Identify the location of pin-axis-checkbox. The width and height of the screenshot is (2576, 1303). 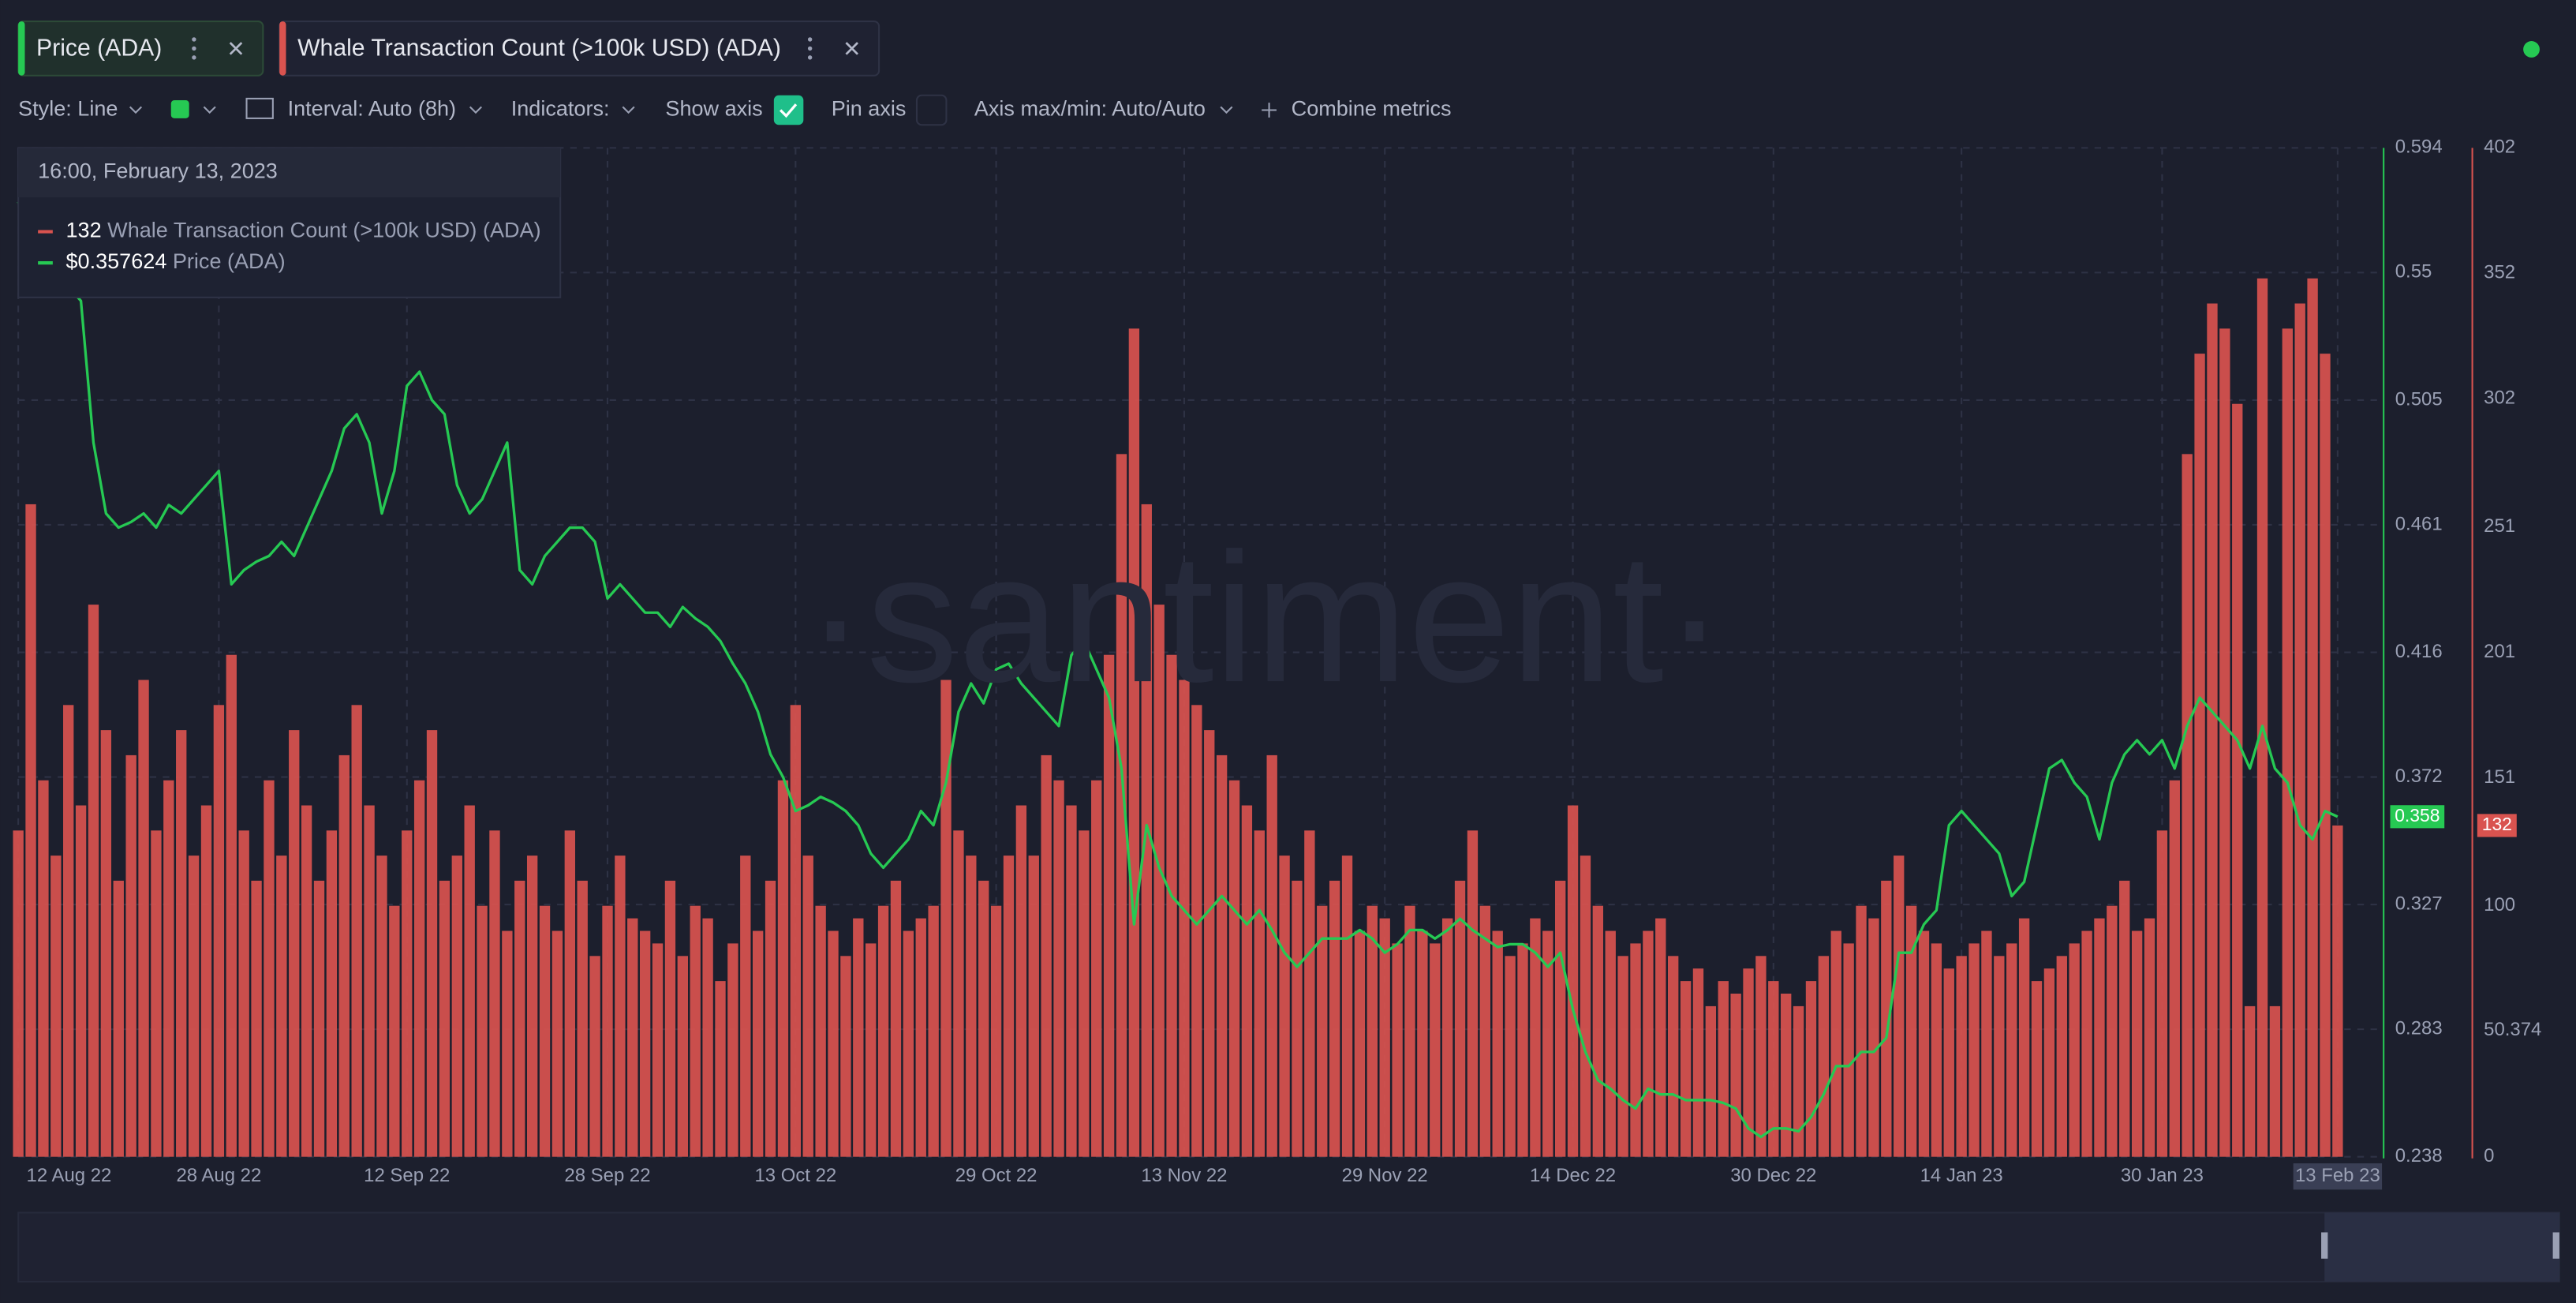
(932, 110).